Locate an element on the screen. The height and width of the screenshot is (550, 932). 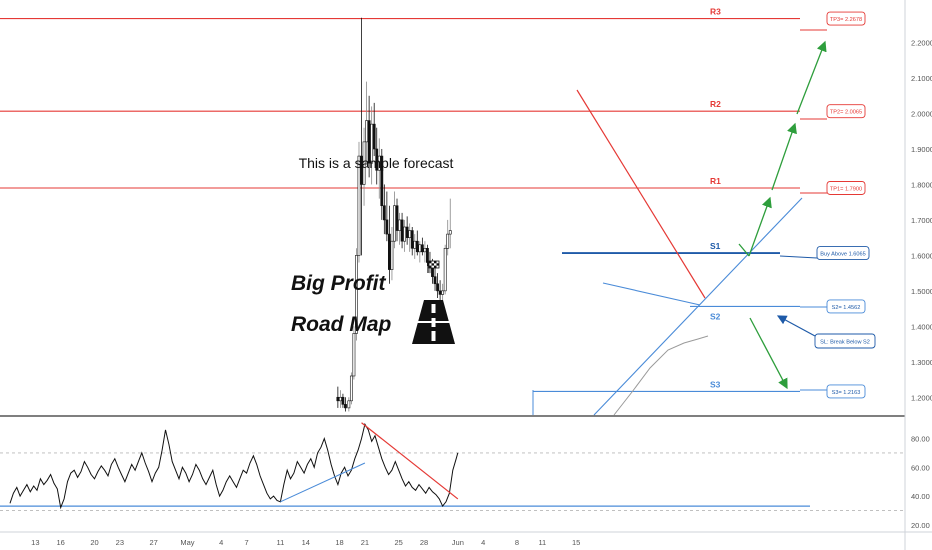
moving-average-line is located at coordinates (661, 375).